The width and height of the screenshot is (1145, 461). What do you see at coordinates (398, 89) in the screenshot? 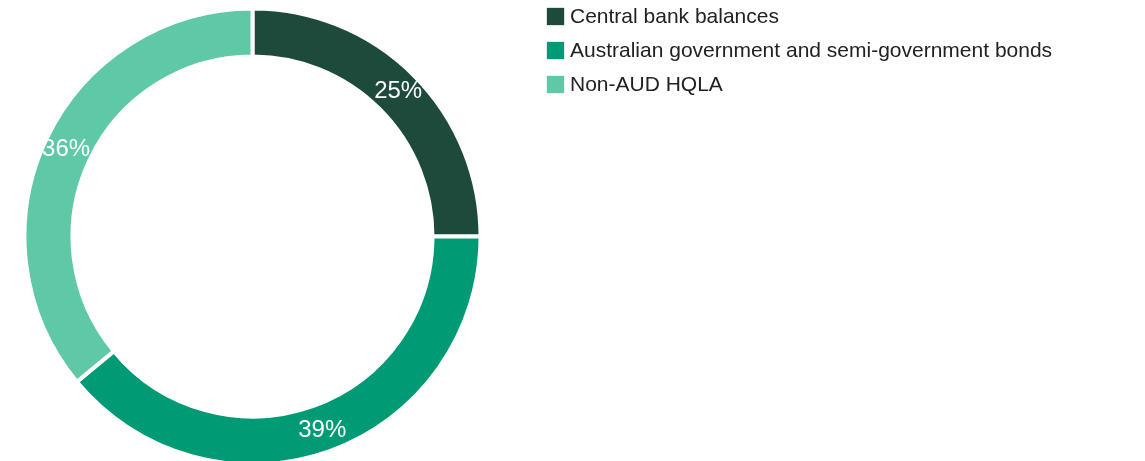
I see `data-label: 25%` at bounding box center [398, 89].